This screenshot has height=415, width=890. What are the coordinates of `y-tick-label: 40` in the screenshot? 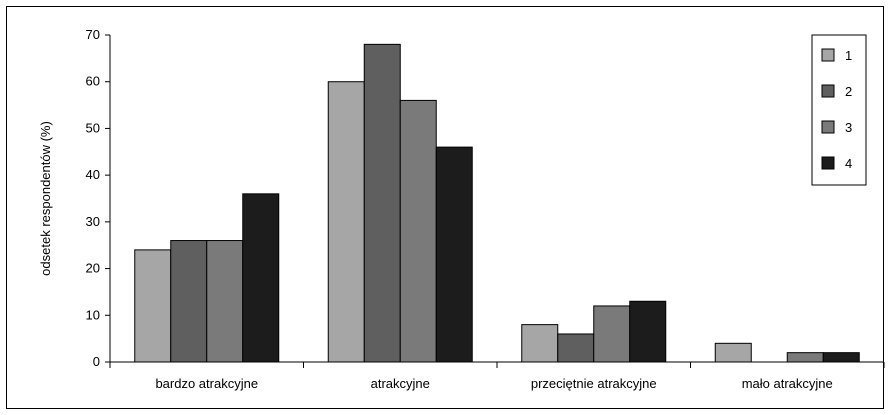 It's located at (93, 174).